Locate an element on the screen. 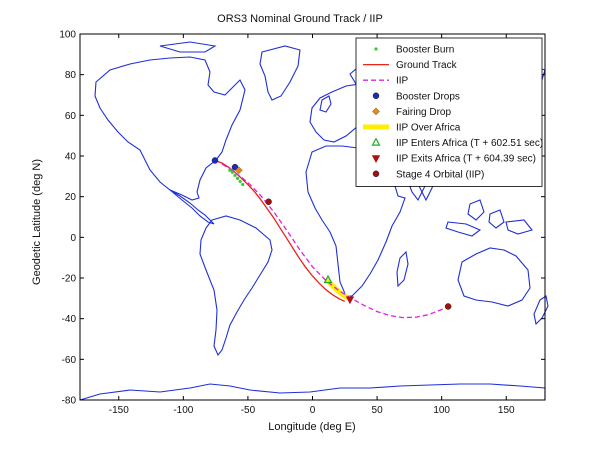  iip-line is located at coordinates (335, 241).